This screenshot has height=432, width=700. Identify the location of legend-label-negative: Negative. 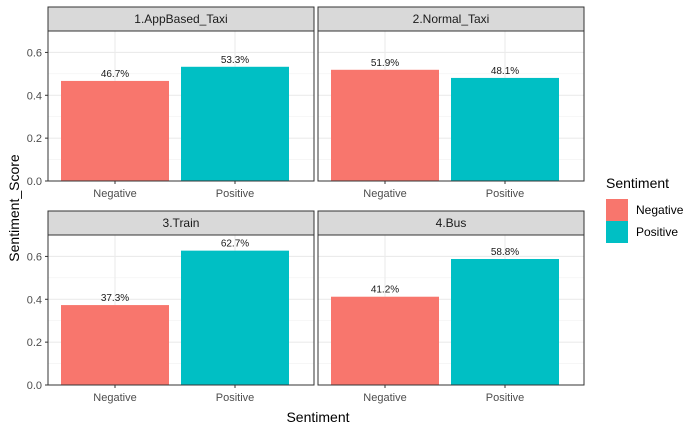
(660, 210).